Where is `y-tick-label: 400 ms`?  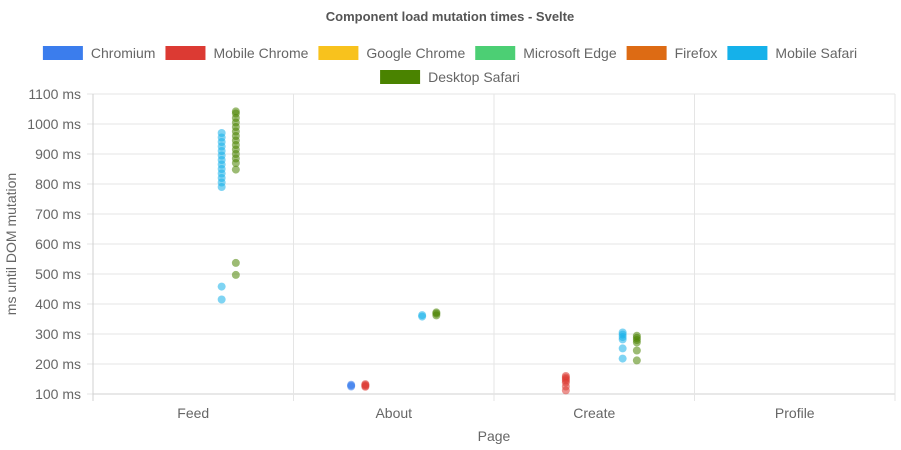 y-tick-label: 400 ms is located at coordinates (58, 304).